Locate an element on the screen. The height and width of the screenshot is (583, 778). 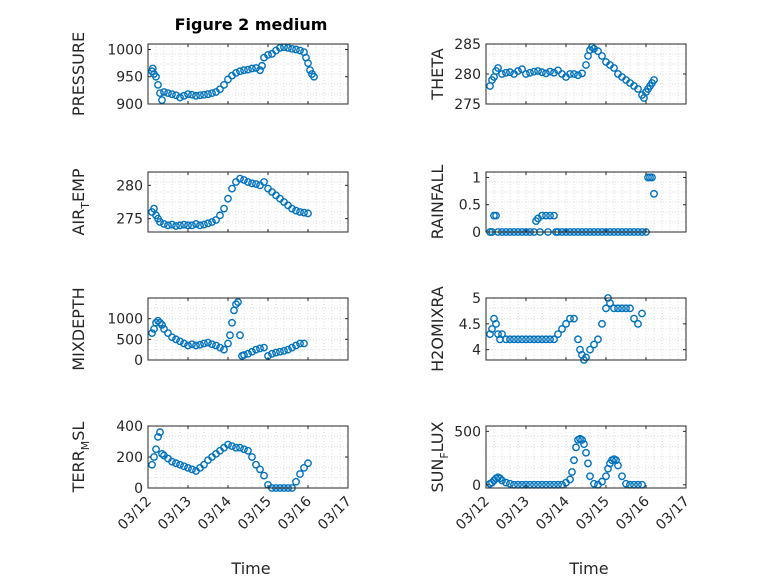
y-axis-label-part: EMP is located at coordinates (78, 185).